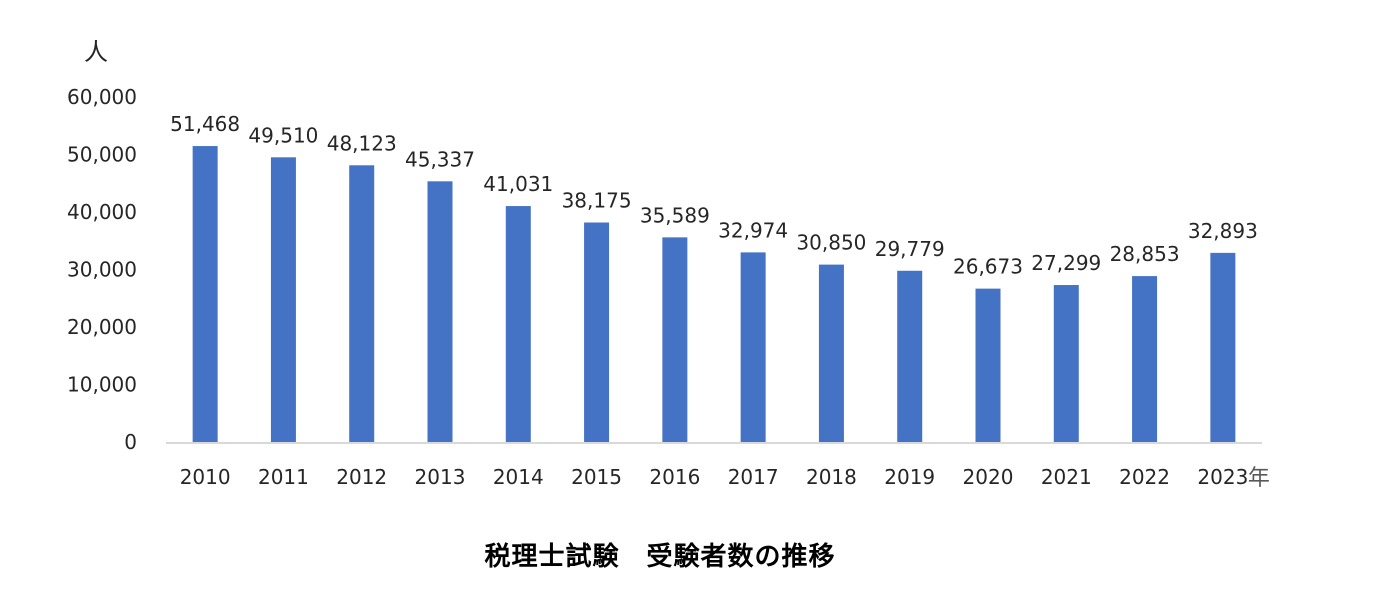 The image size is (1393, 614). Describe the element at coordinates (1222, 477) in the screenshot. I see `x-tick-label: 2023` at that location.